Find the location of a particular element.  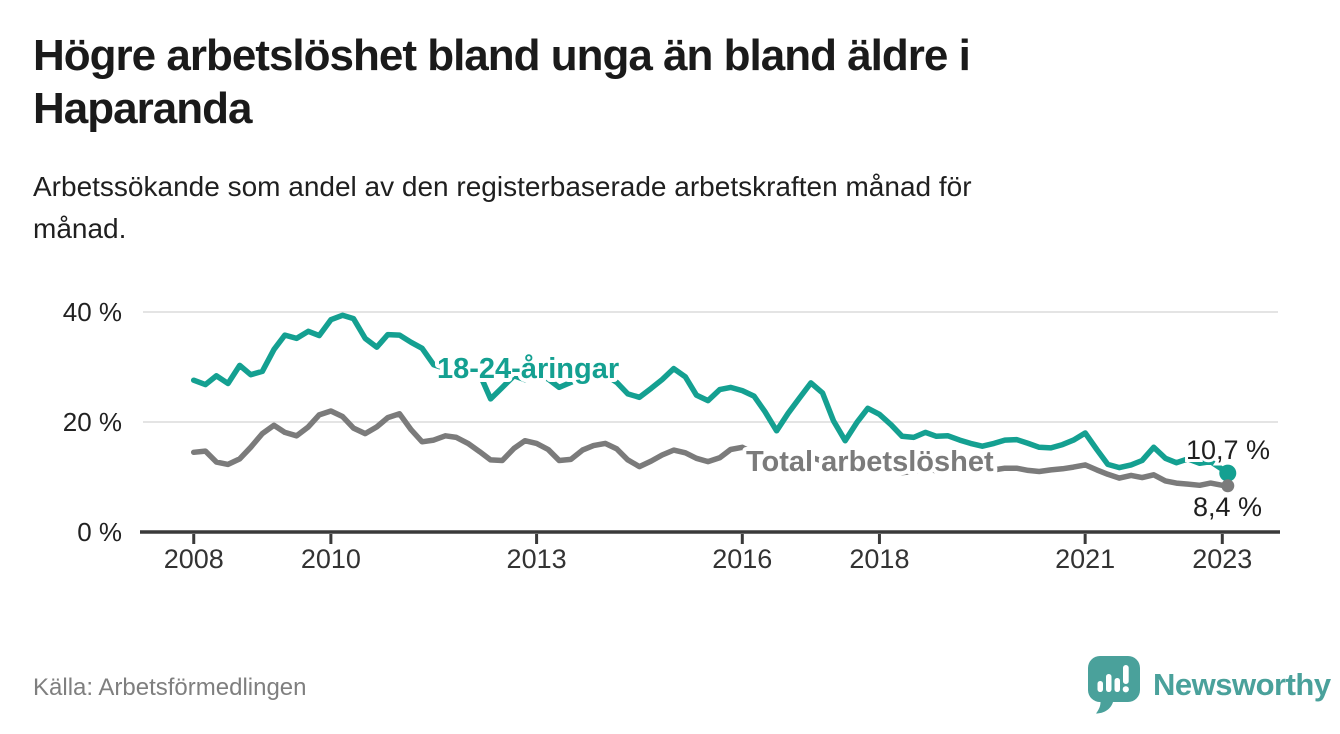

x-tick-label: 2010 is located at coordinates (331, 559).